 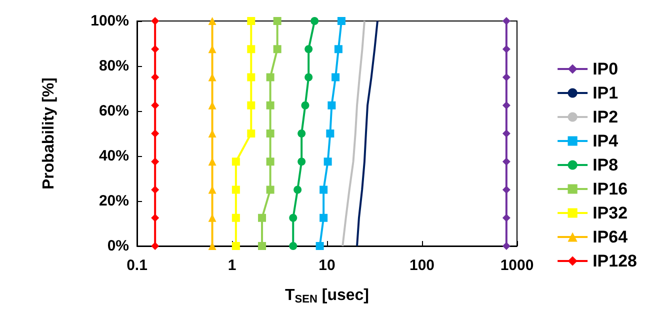 I want to click on legend-label: IP4, so click(x=605, y=141).